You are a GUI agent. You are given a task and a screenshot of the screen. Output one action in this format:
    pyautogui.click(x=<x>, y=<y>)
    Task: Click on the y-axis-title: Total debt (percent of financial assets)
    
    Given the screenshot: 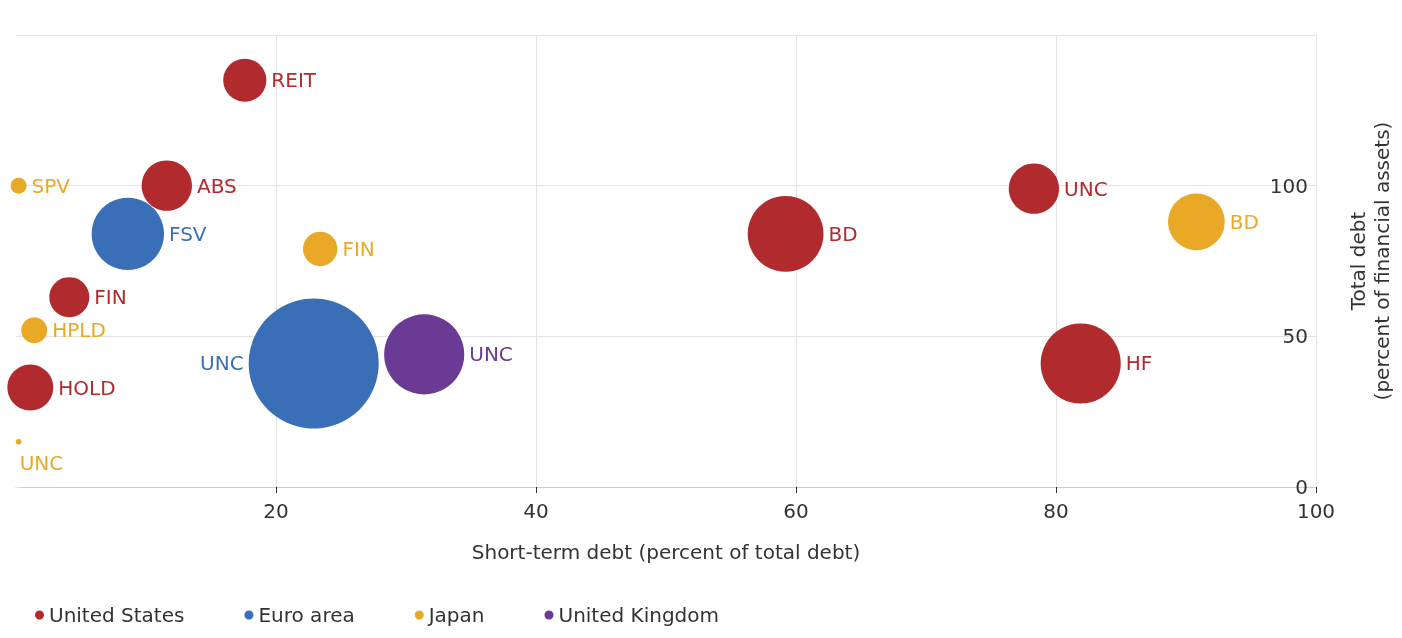 What is the action you would take?
    pyautogui.click(x=1370, y=261)
    